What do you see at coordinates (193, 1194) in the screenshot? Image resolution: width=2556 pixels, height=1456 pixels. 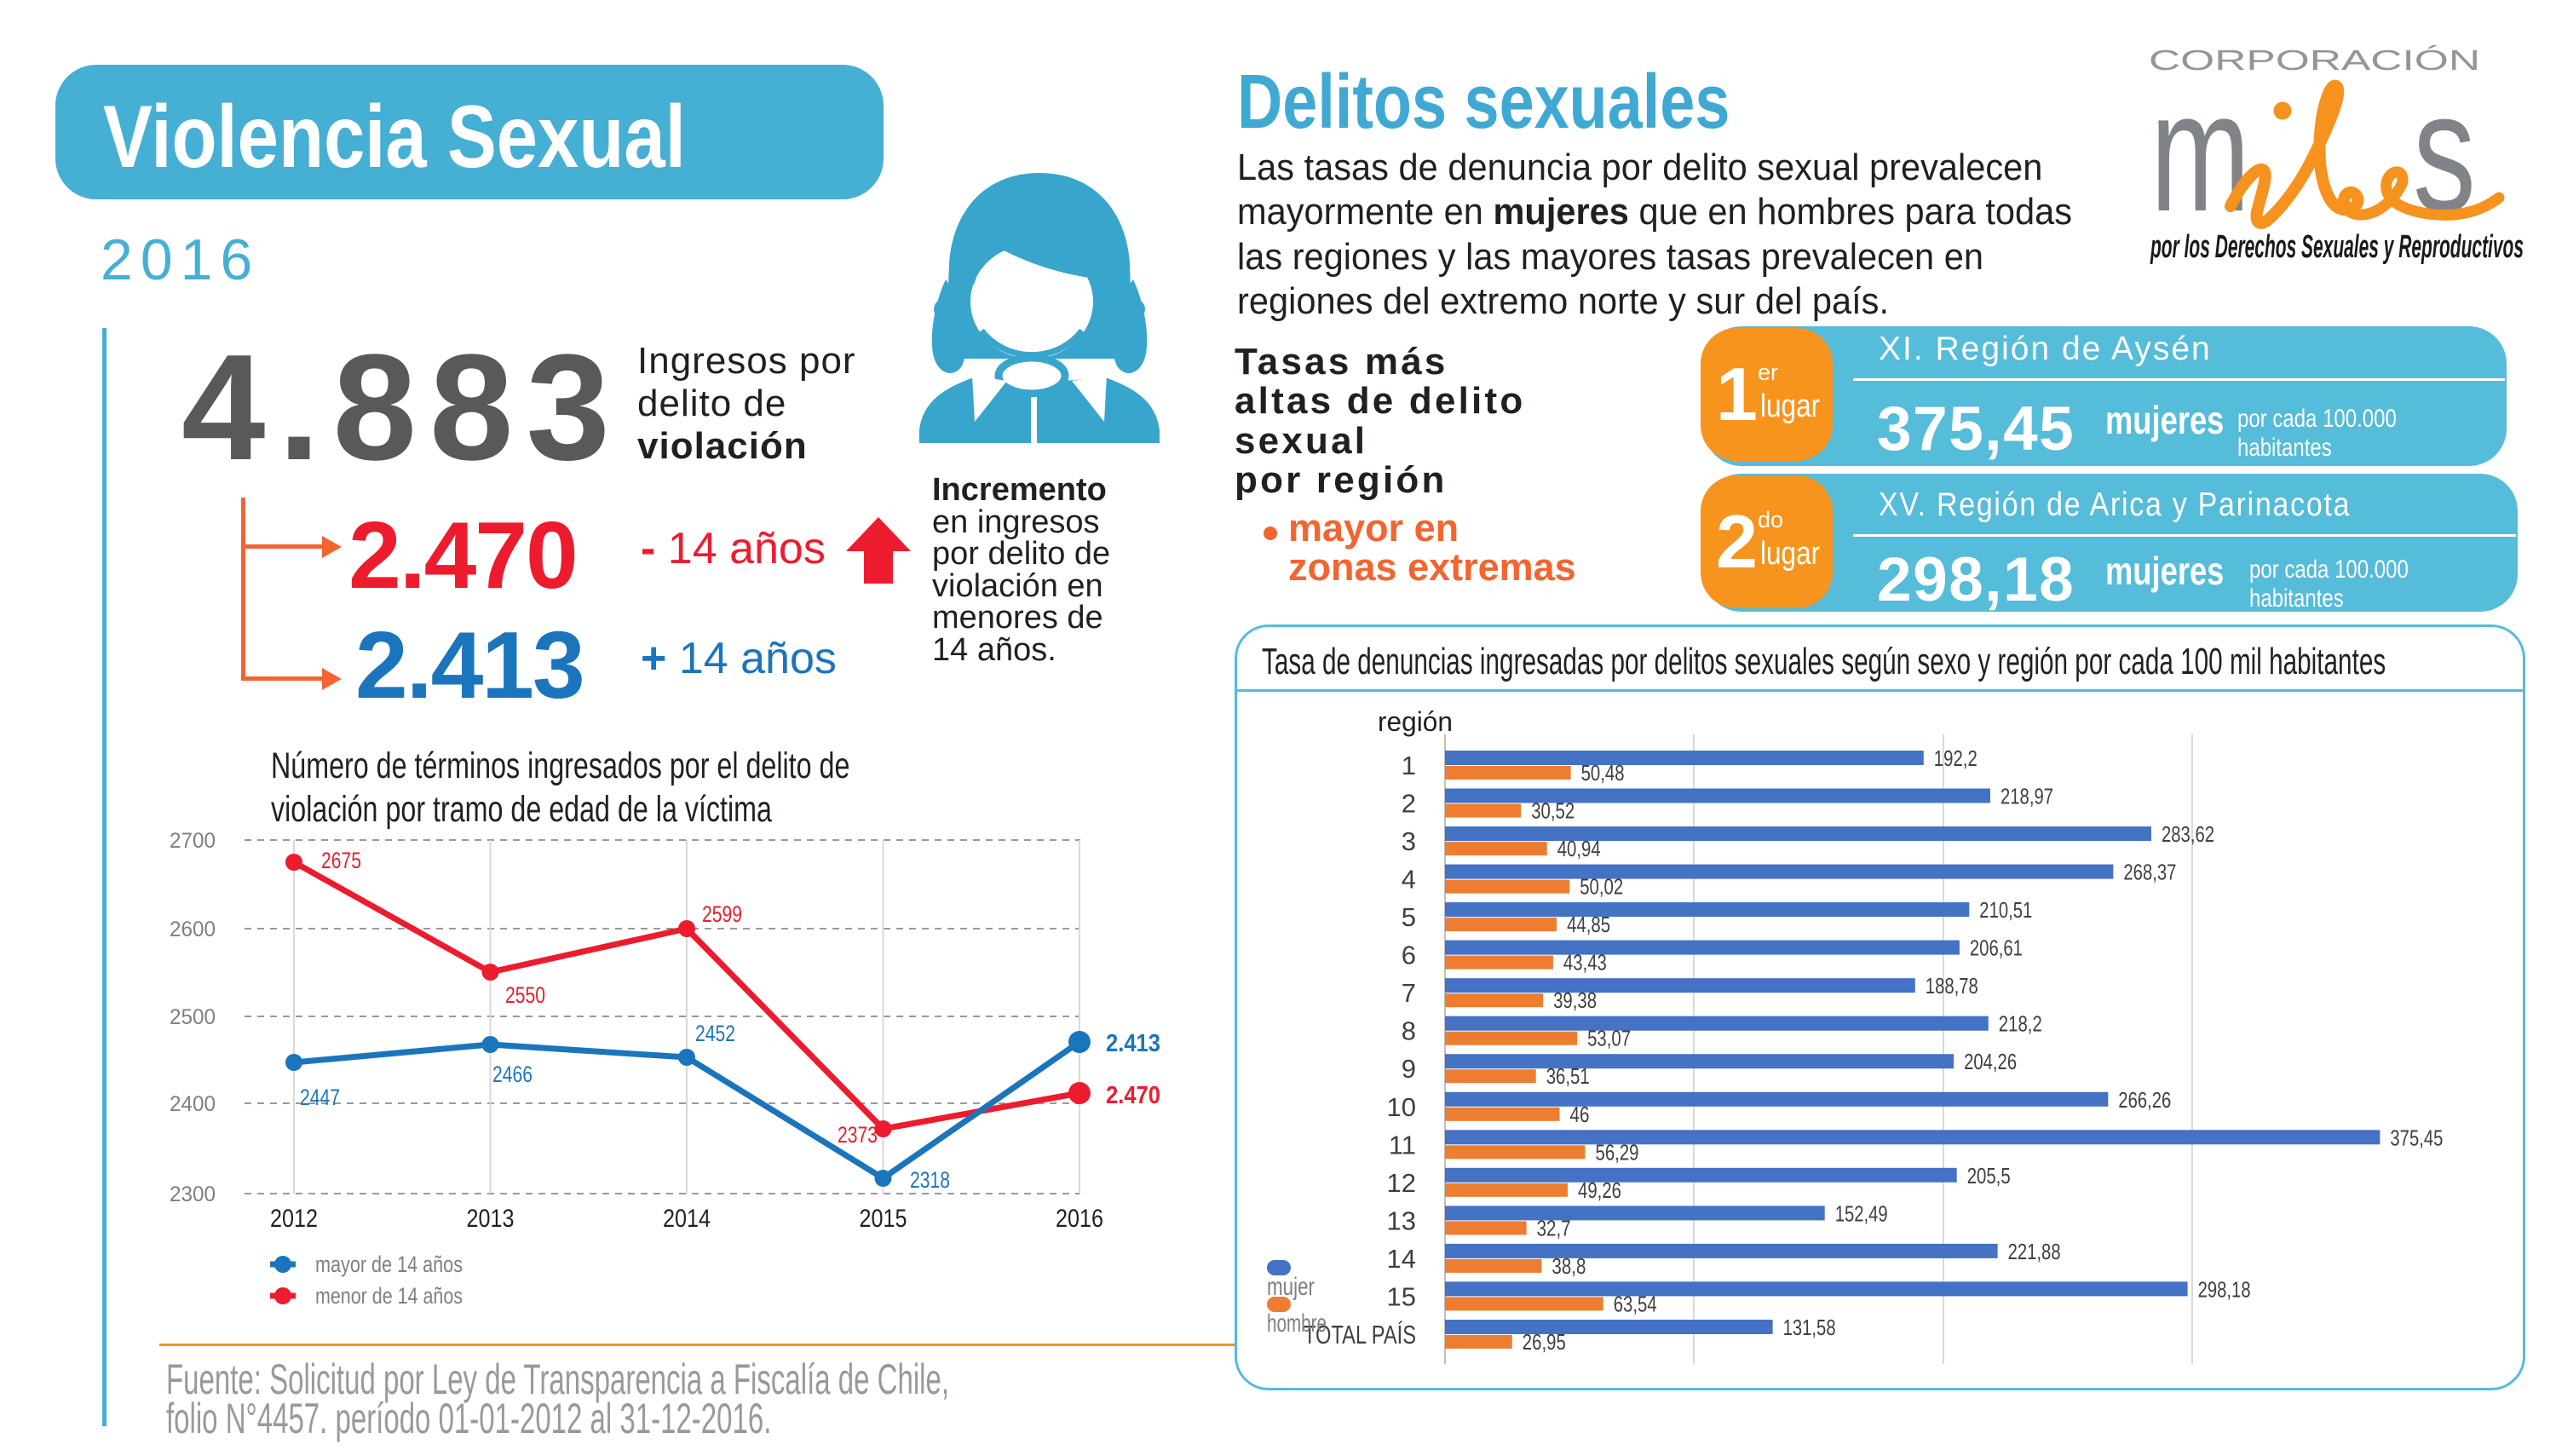 I see `svg-text: 2300` at bounding box center [193, 1194].